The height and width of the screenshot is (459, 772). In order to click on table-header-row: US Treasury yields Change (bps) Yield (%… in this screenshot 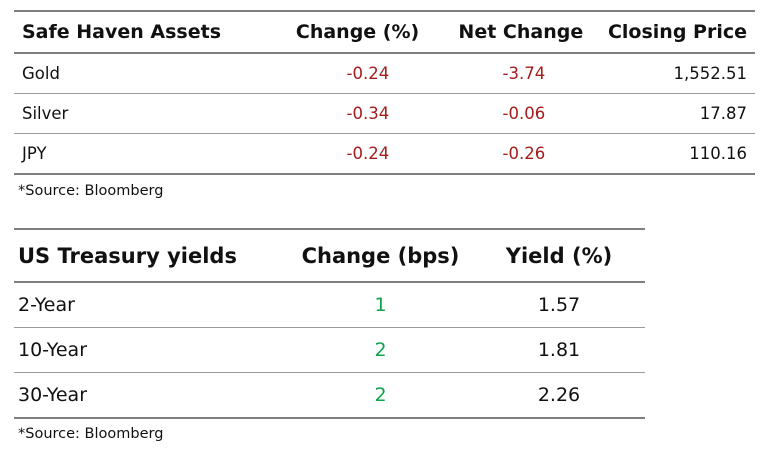, I will do `click(329, 255)`.